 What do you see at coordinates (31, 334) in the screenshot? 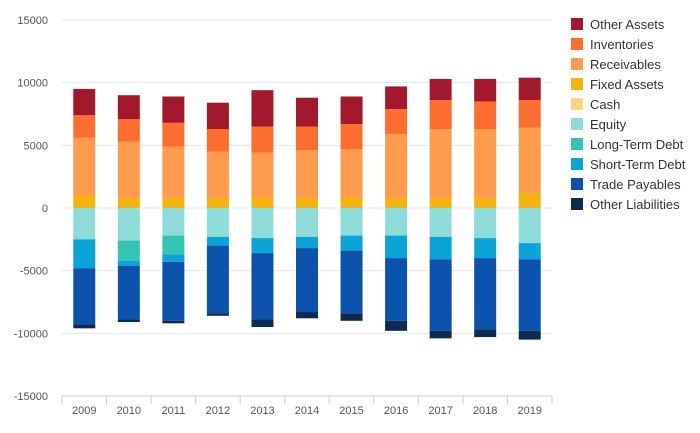
I see `y-tick-label: -10000` at bounding box center [31, 334].